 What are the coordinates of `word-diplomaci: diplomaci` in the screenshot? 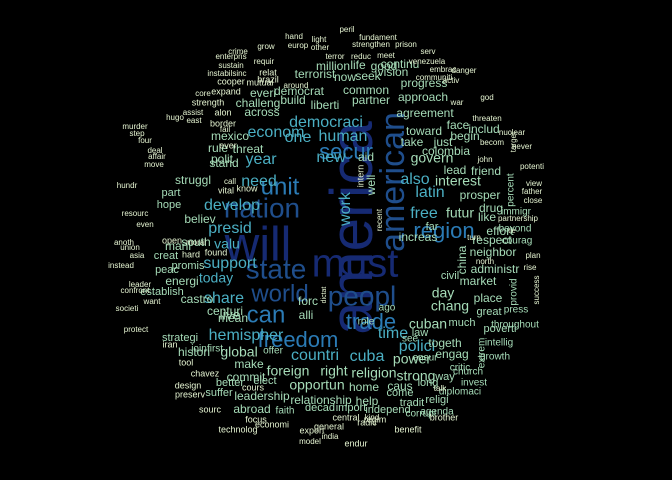 It's located at (460, 392).